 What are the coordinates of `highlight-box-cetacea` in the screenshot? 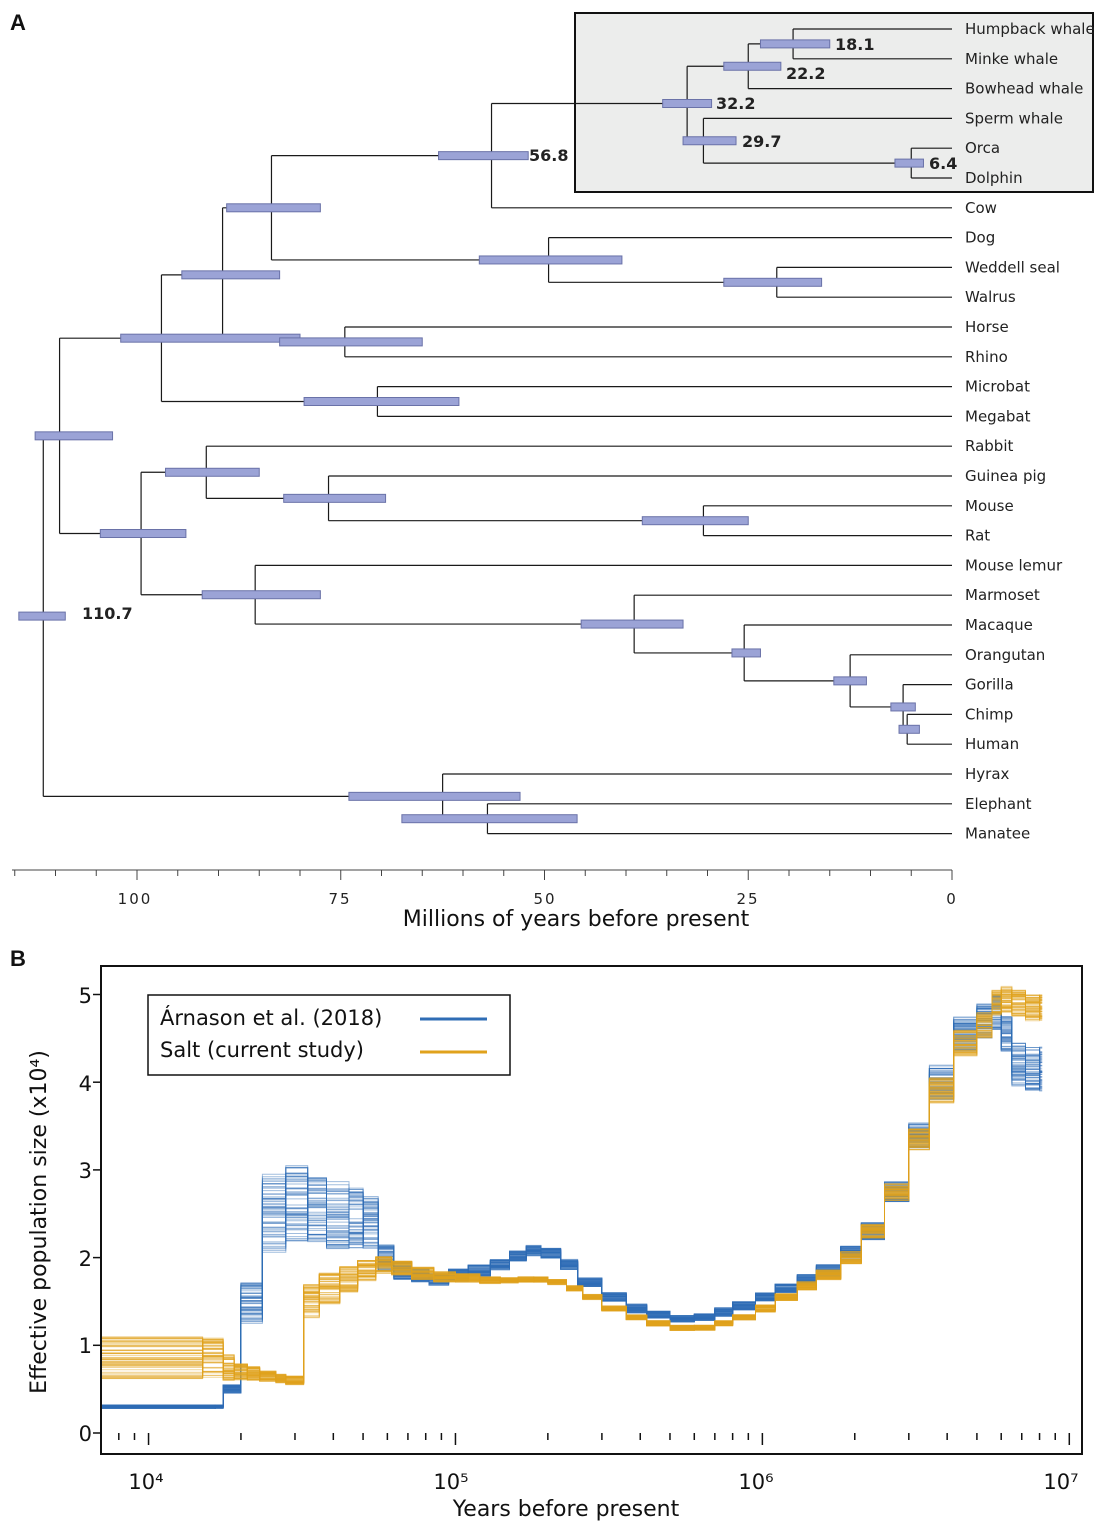 It's located at (834, 102).